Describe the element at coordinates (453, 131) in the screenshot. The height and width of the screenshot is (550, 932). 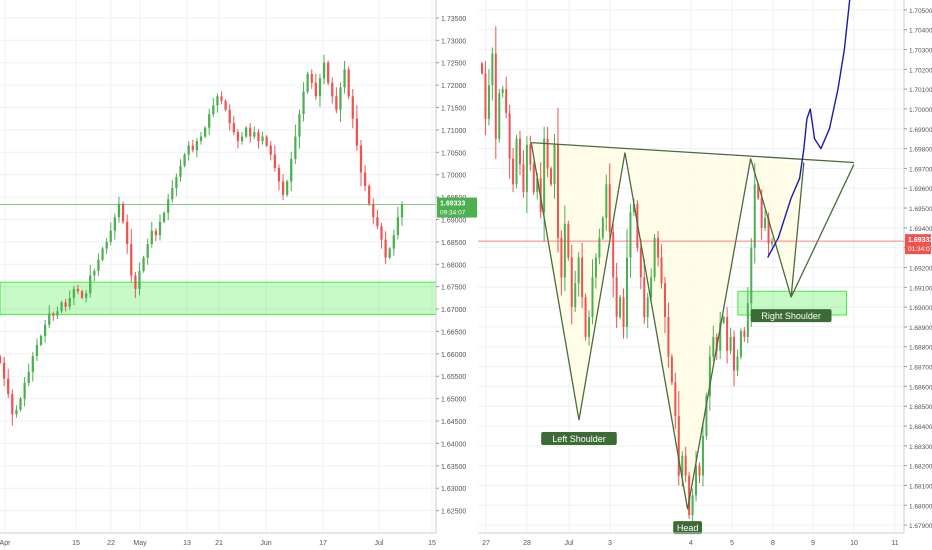
I see `y-tick-label: 1.71000` at that location.